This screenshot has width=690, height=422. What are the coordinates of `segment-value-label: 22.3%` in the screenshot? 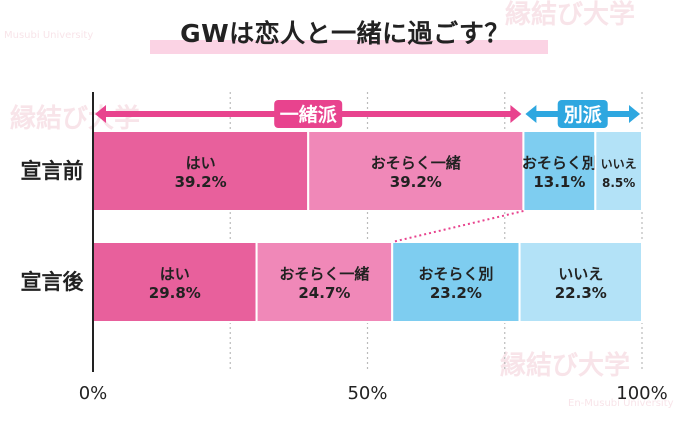 It's located at (581, 293).